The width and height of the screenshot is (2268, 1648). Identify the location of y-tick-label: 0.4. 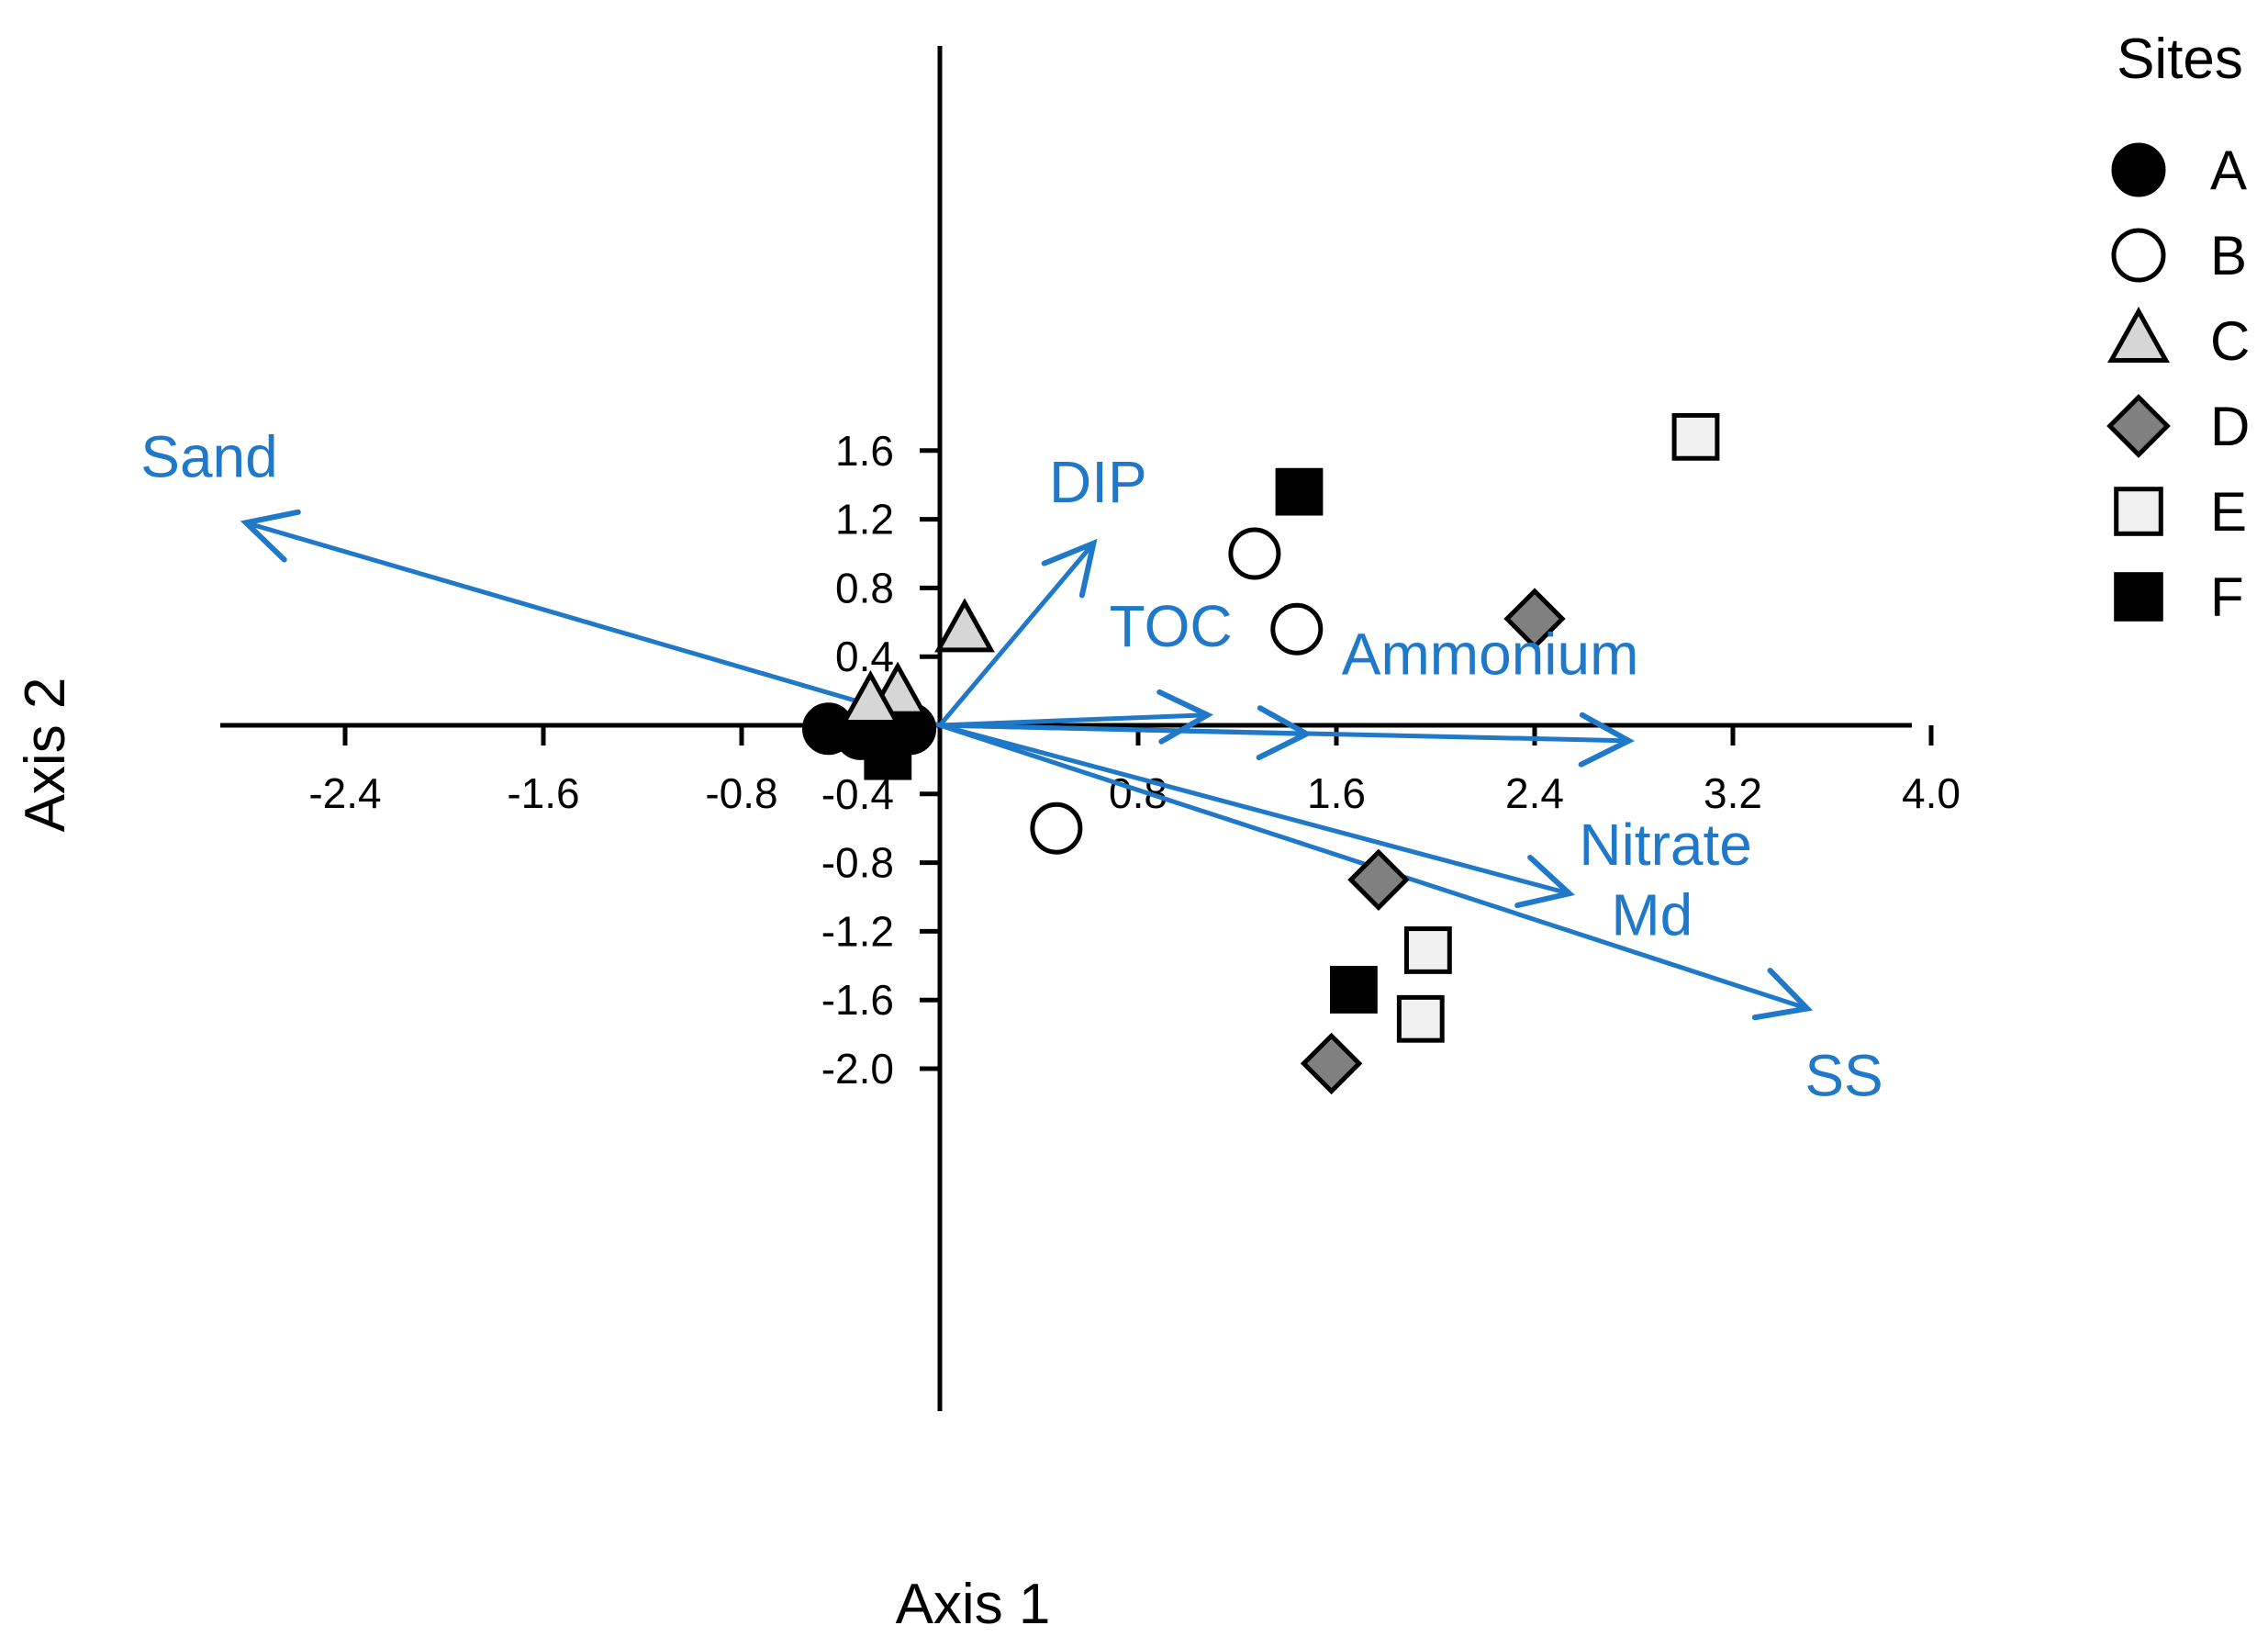
(864, 656).